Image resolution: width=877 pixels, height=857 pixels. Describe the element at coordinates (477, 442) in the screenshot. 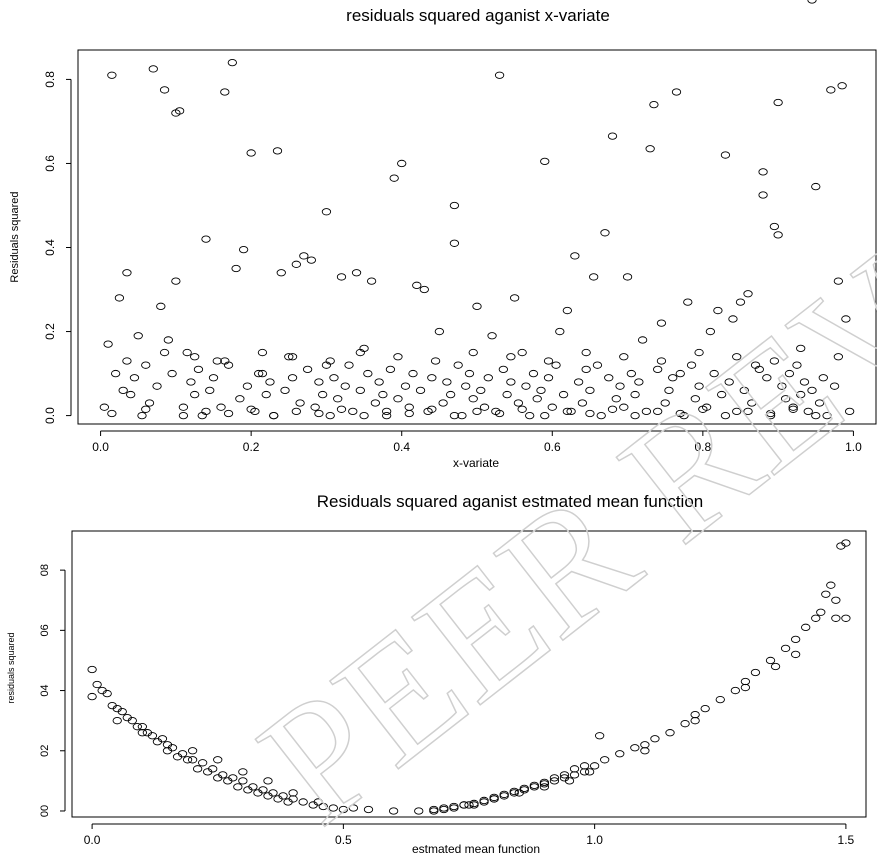

I see `x-axis: 0.0 0.2 0.4 0.6 0.8 1.0` at that location.